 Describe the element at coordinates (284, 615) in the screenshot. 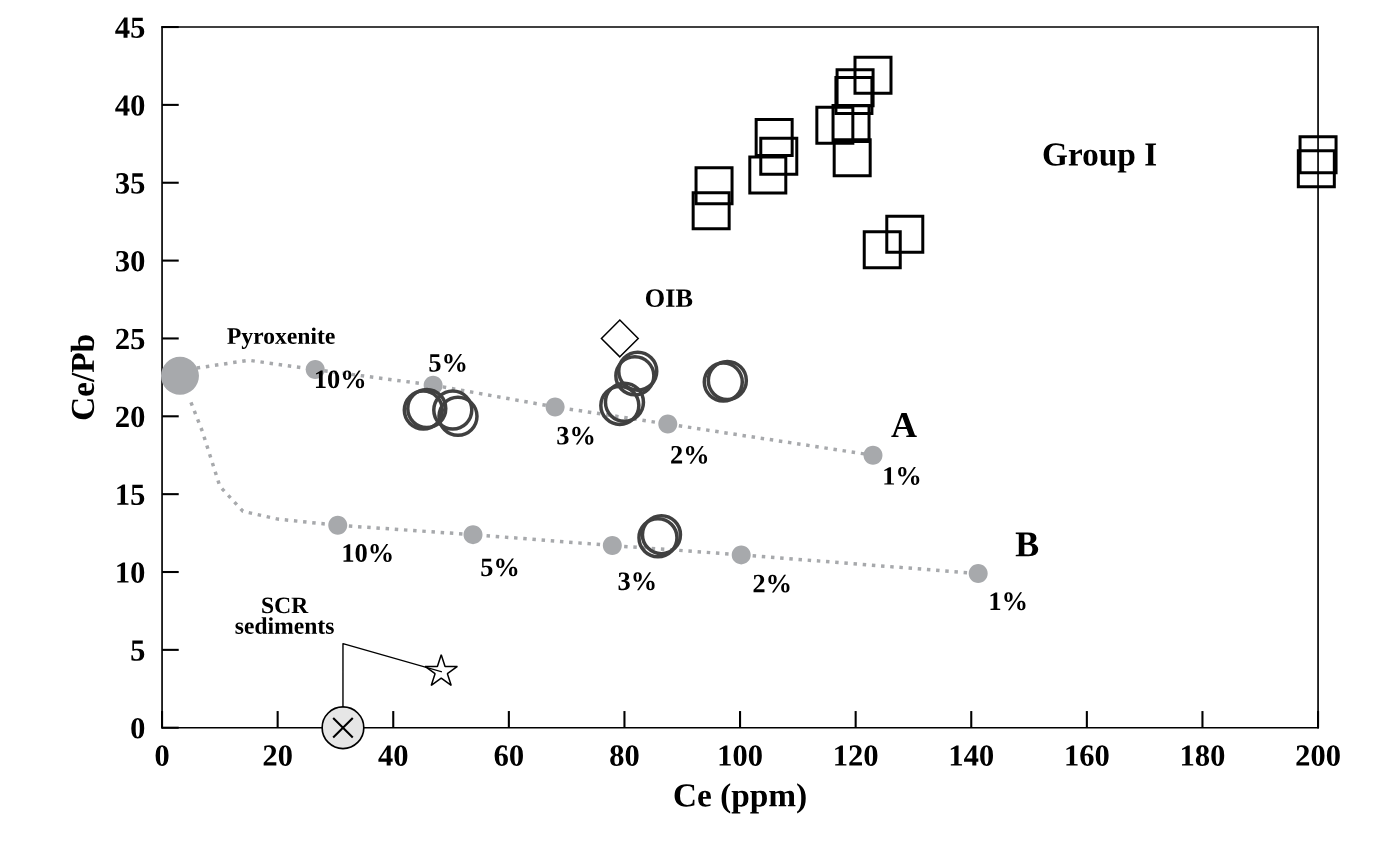

I see `annotation: SCR sediments` at that location.